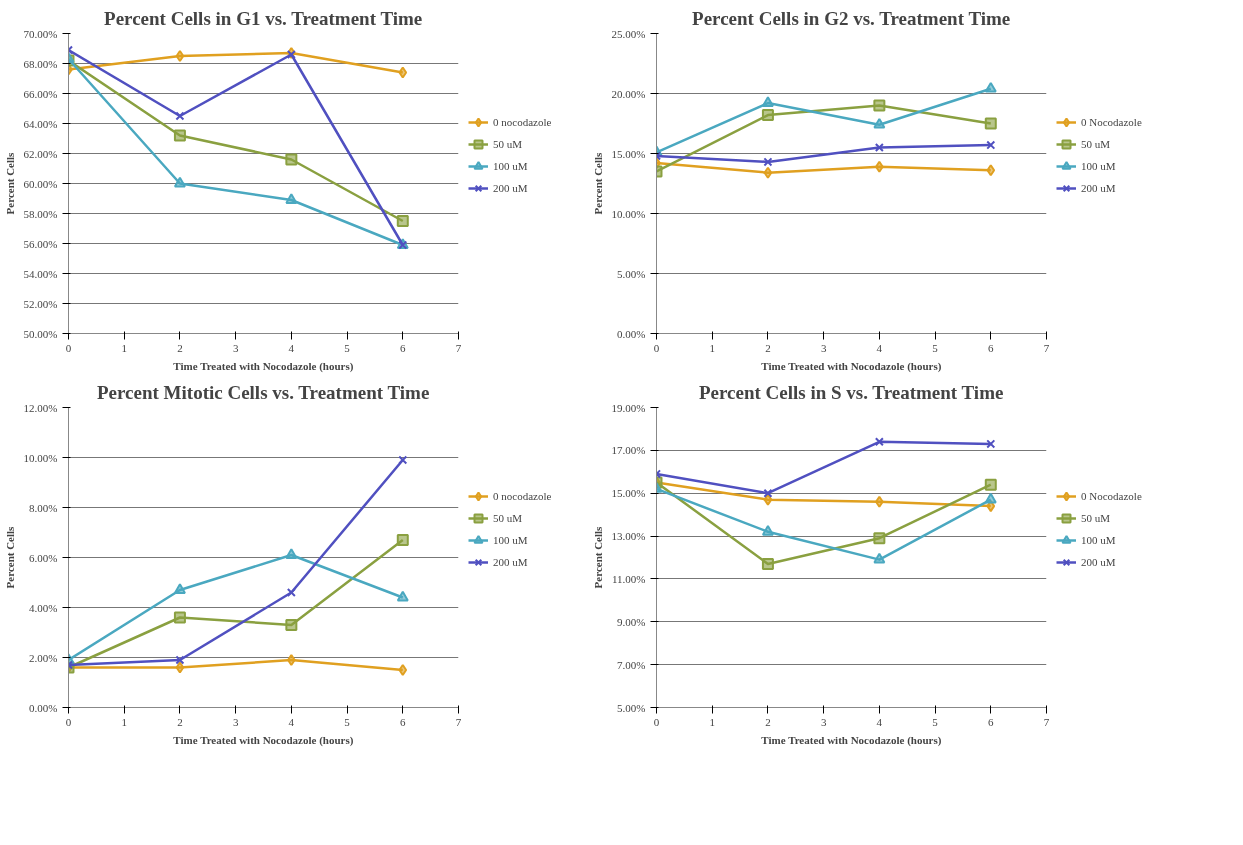  Describe the element at coordinates (40, 33) in the screenshot. I see `y-tick-label: 70.00%` at that location.